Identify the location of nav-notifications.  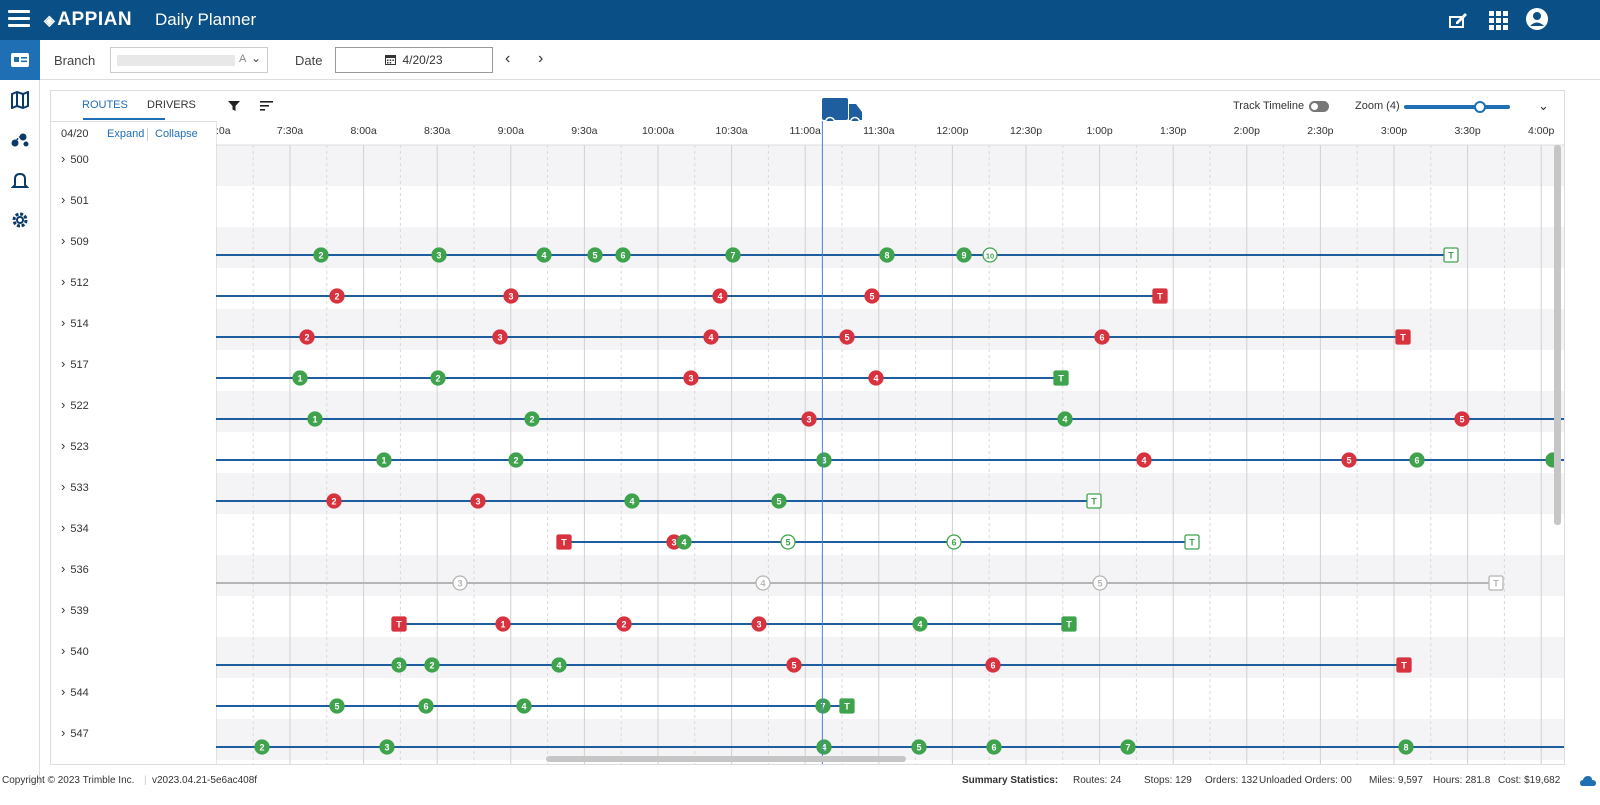
(20, 180).